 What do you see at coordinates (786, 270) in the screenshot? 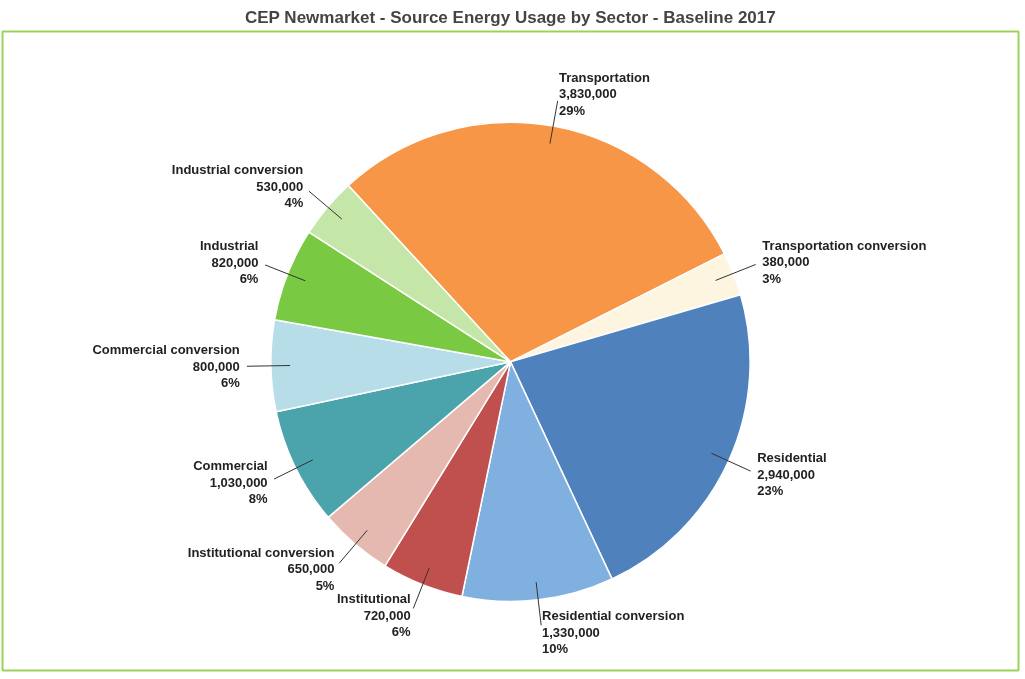
I see `data-label: 380,000 3%` at bounding box center [786, 270].